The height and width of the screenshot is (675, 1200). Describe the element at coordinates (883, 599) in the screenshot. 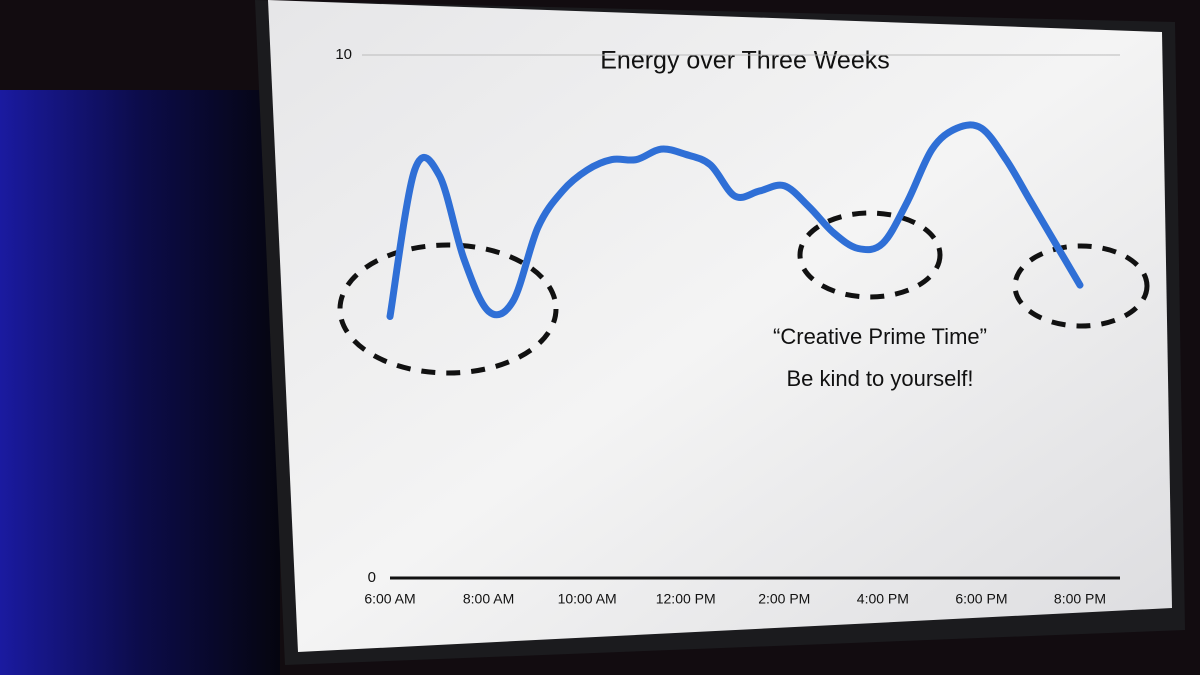

I see `x-tick-label: 4:00 PM` at that location.